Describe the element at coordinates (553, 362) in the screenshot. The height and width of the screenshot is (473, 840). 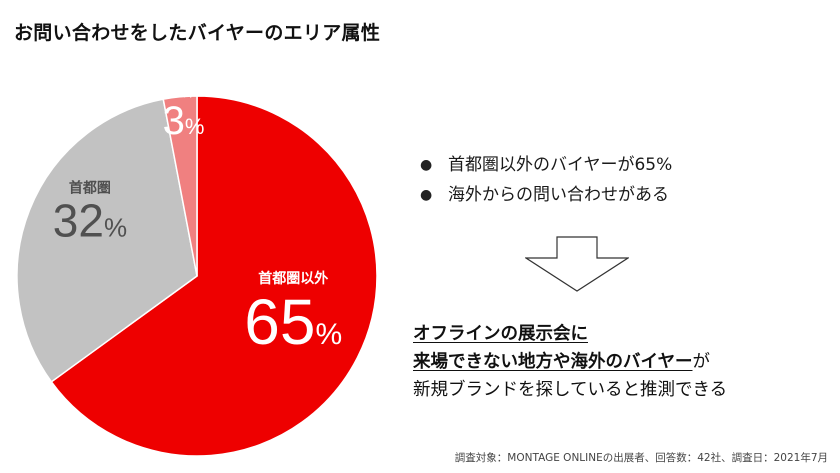
I see `conclusion-emphasis: 来場できない地方や海外のバイヤー` at that location.